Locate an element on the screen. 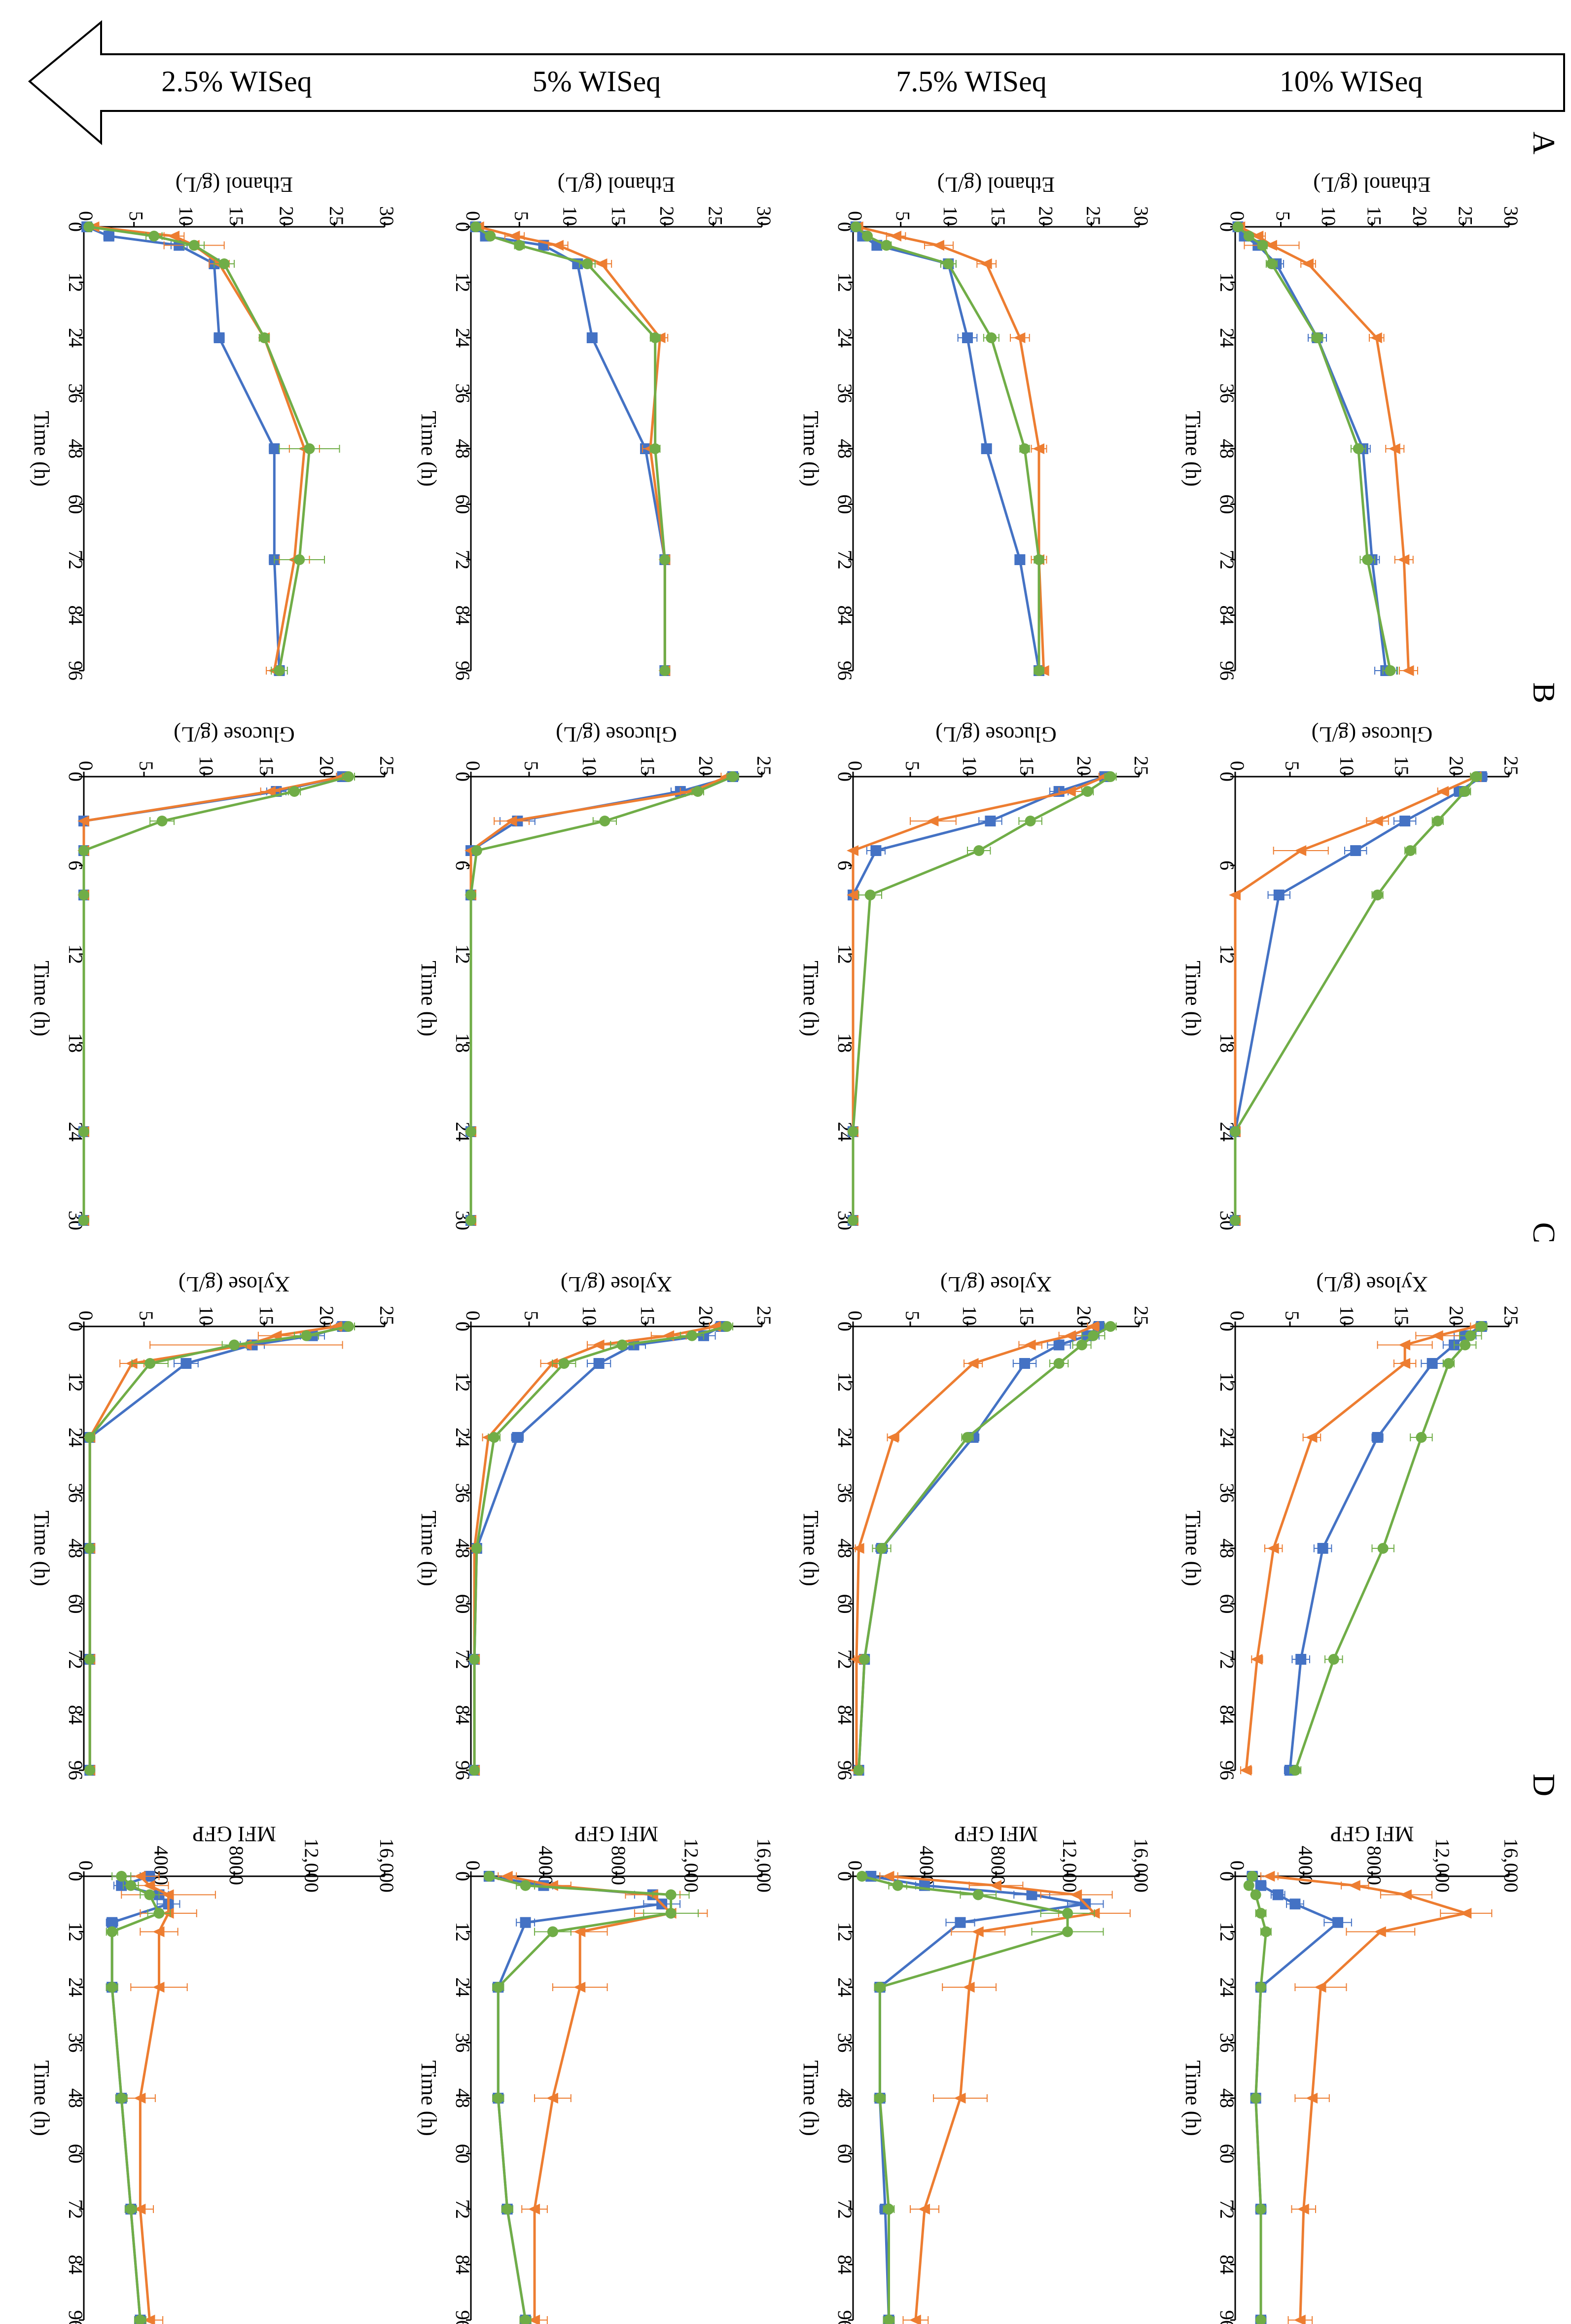 This screenshot has height=2324, width=1571. panel-letter-a: A is located at coordinates (1544, 143).